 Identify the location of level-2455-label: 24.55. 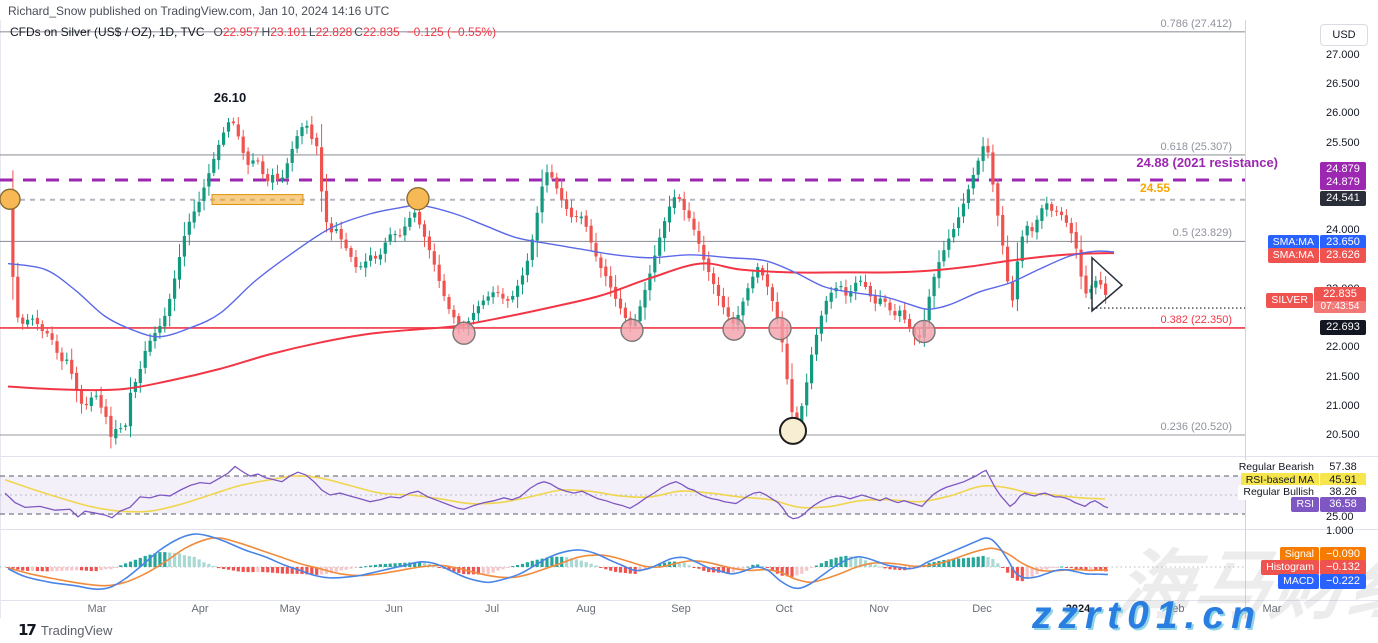
(1154, 188).